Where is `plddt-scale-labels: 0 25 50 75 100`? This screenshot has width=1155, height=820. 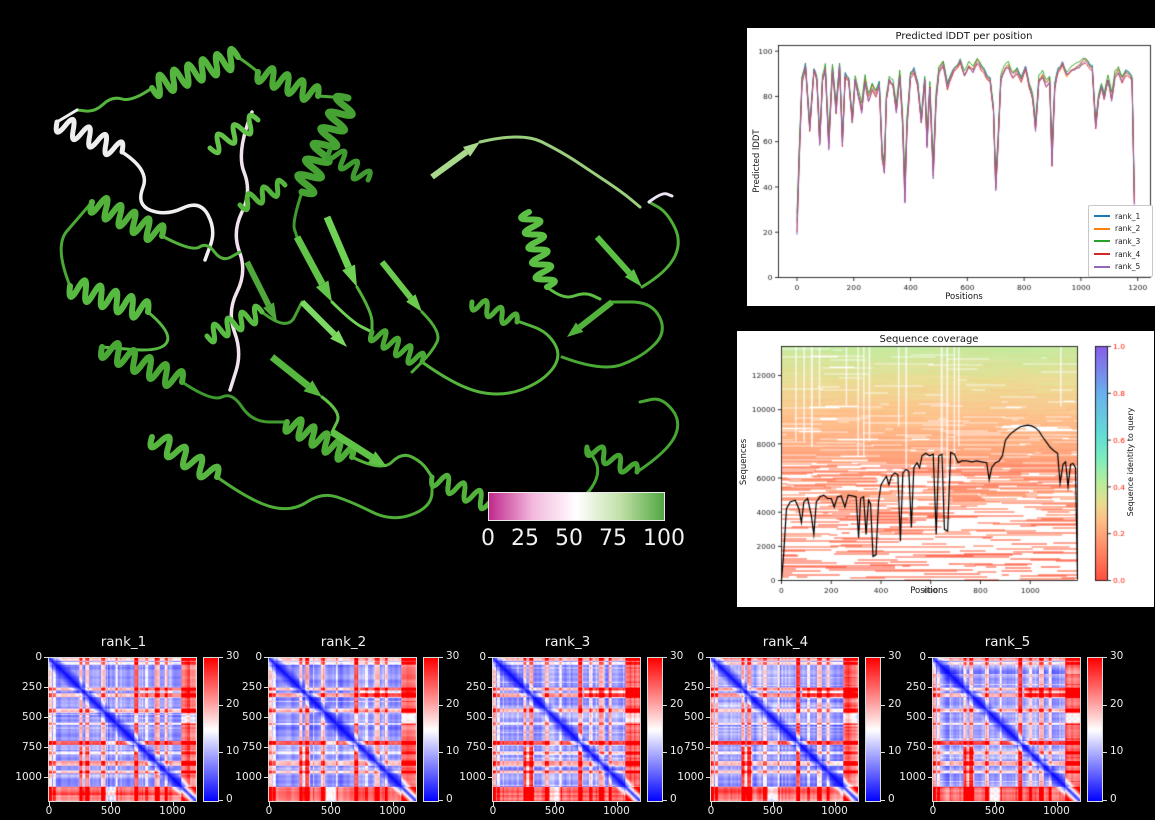 plddt-scale-labels: 0 25 50 75 100 is located at coordinates (583, 539).